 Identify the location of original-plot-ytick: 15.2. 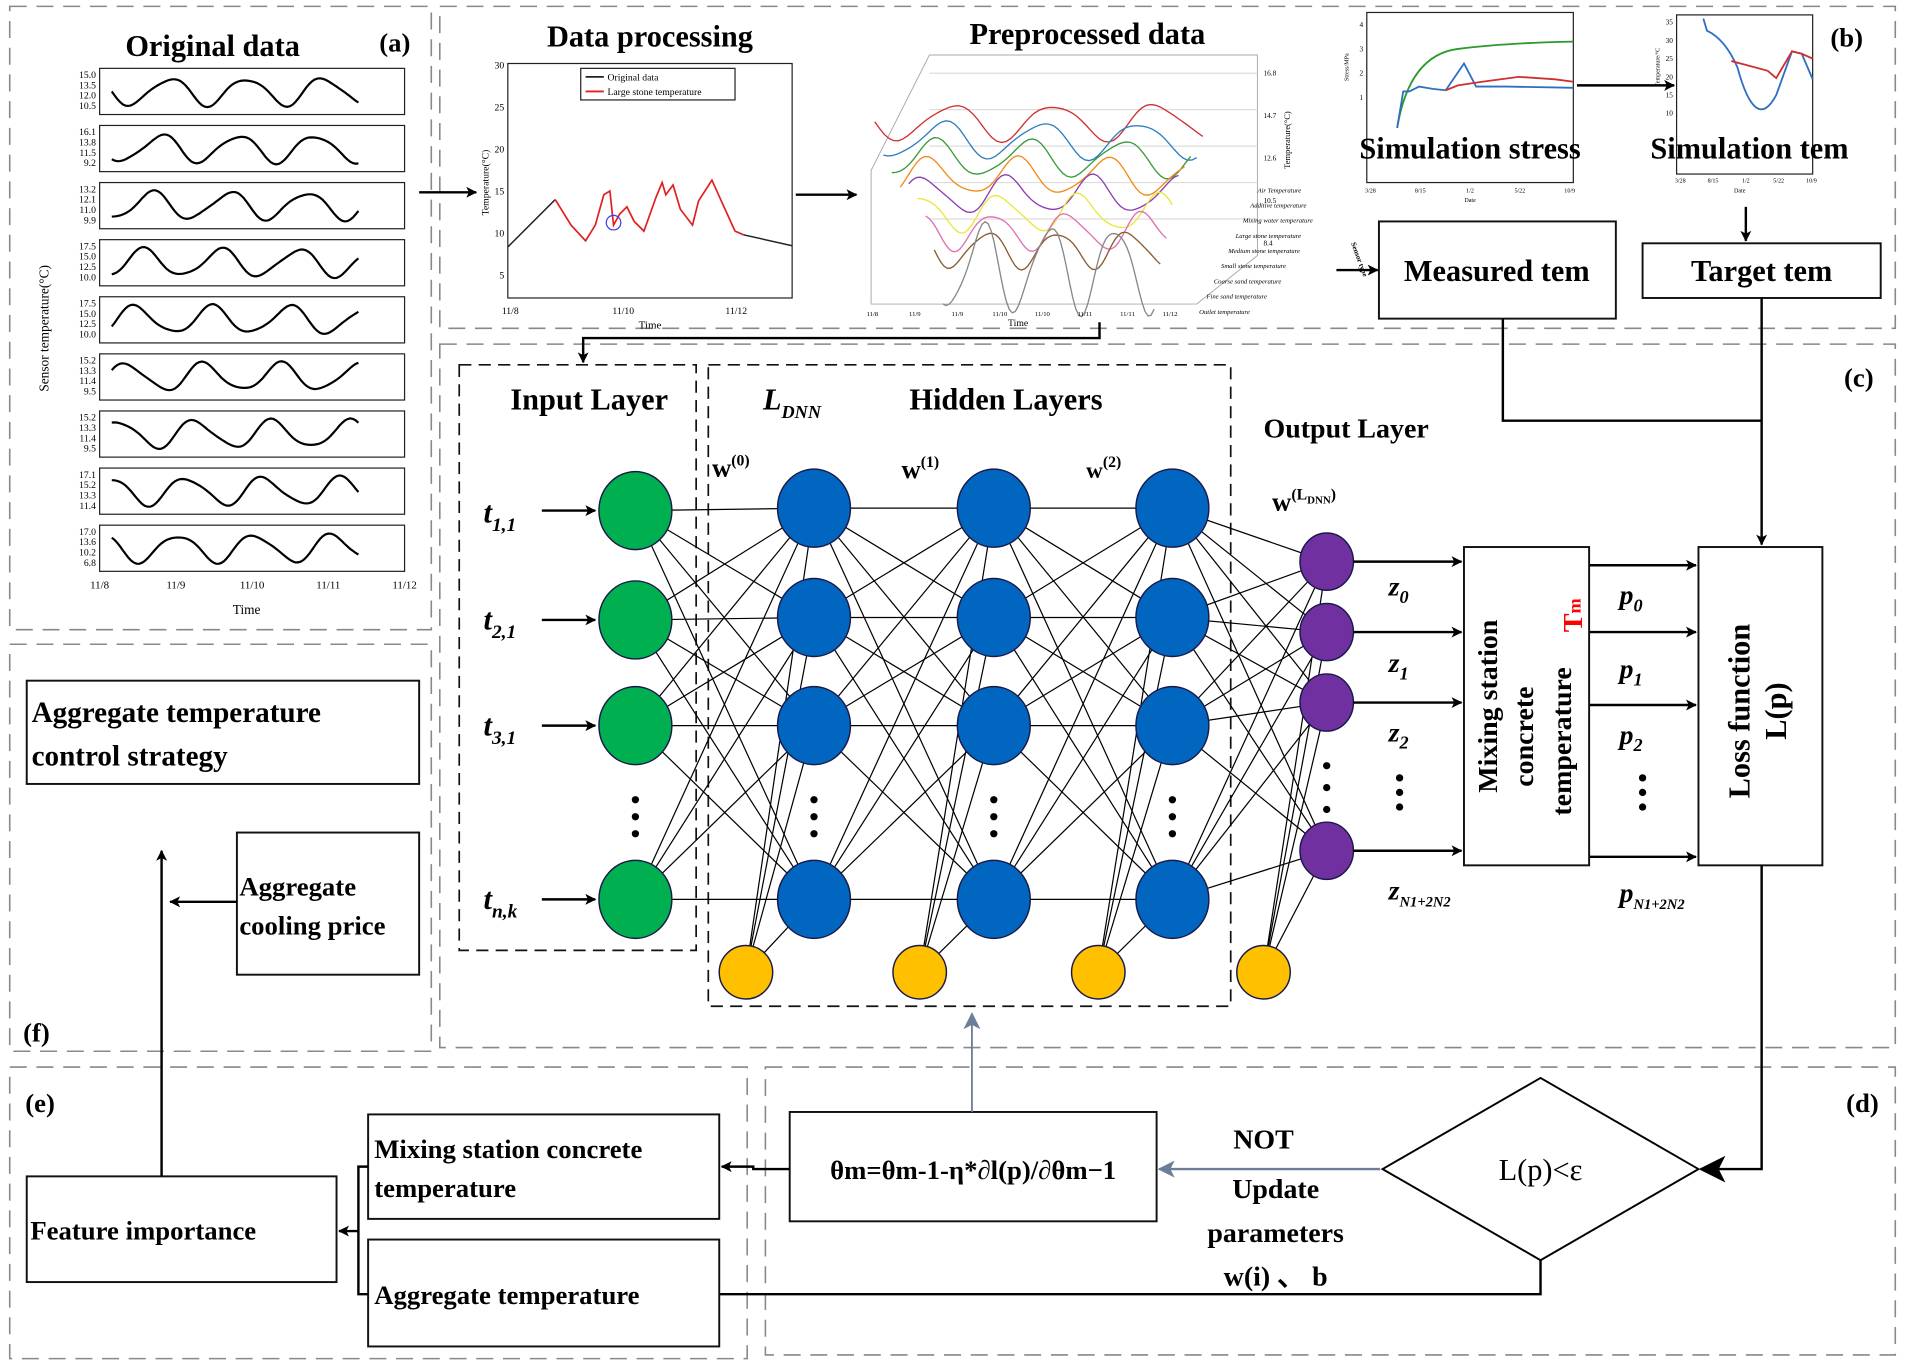
(87, 361).